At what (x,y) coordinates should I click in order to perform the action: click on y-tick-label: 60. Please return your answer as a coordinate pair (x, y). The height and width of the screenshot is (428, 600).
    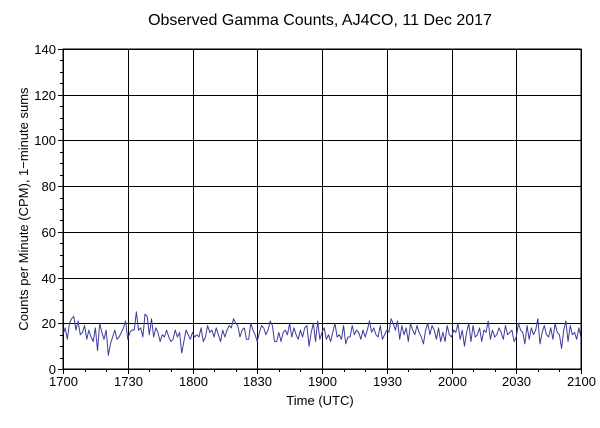
    Looking at the image, I should click on (49, 232).